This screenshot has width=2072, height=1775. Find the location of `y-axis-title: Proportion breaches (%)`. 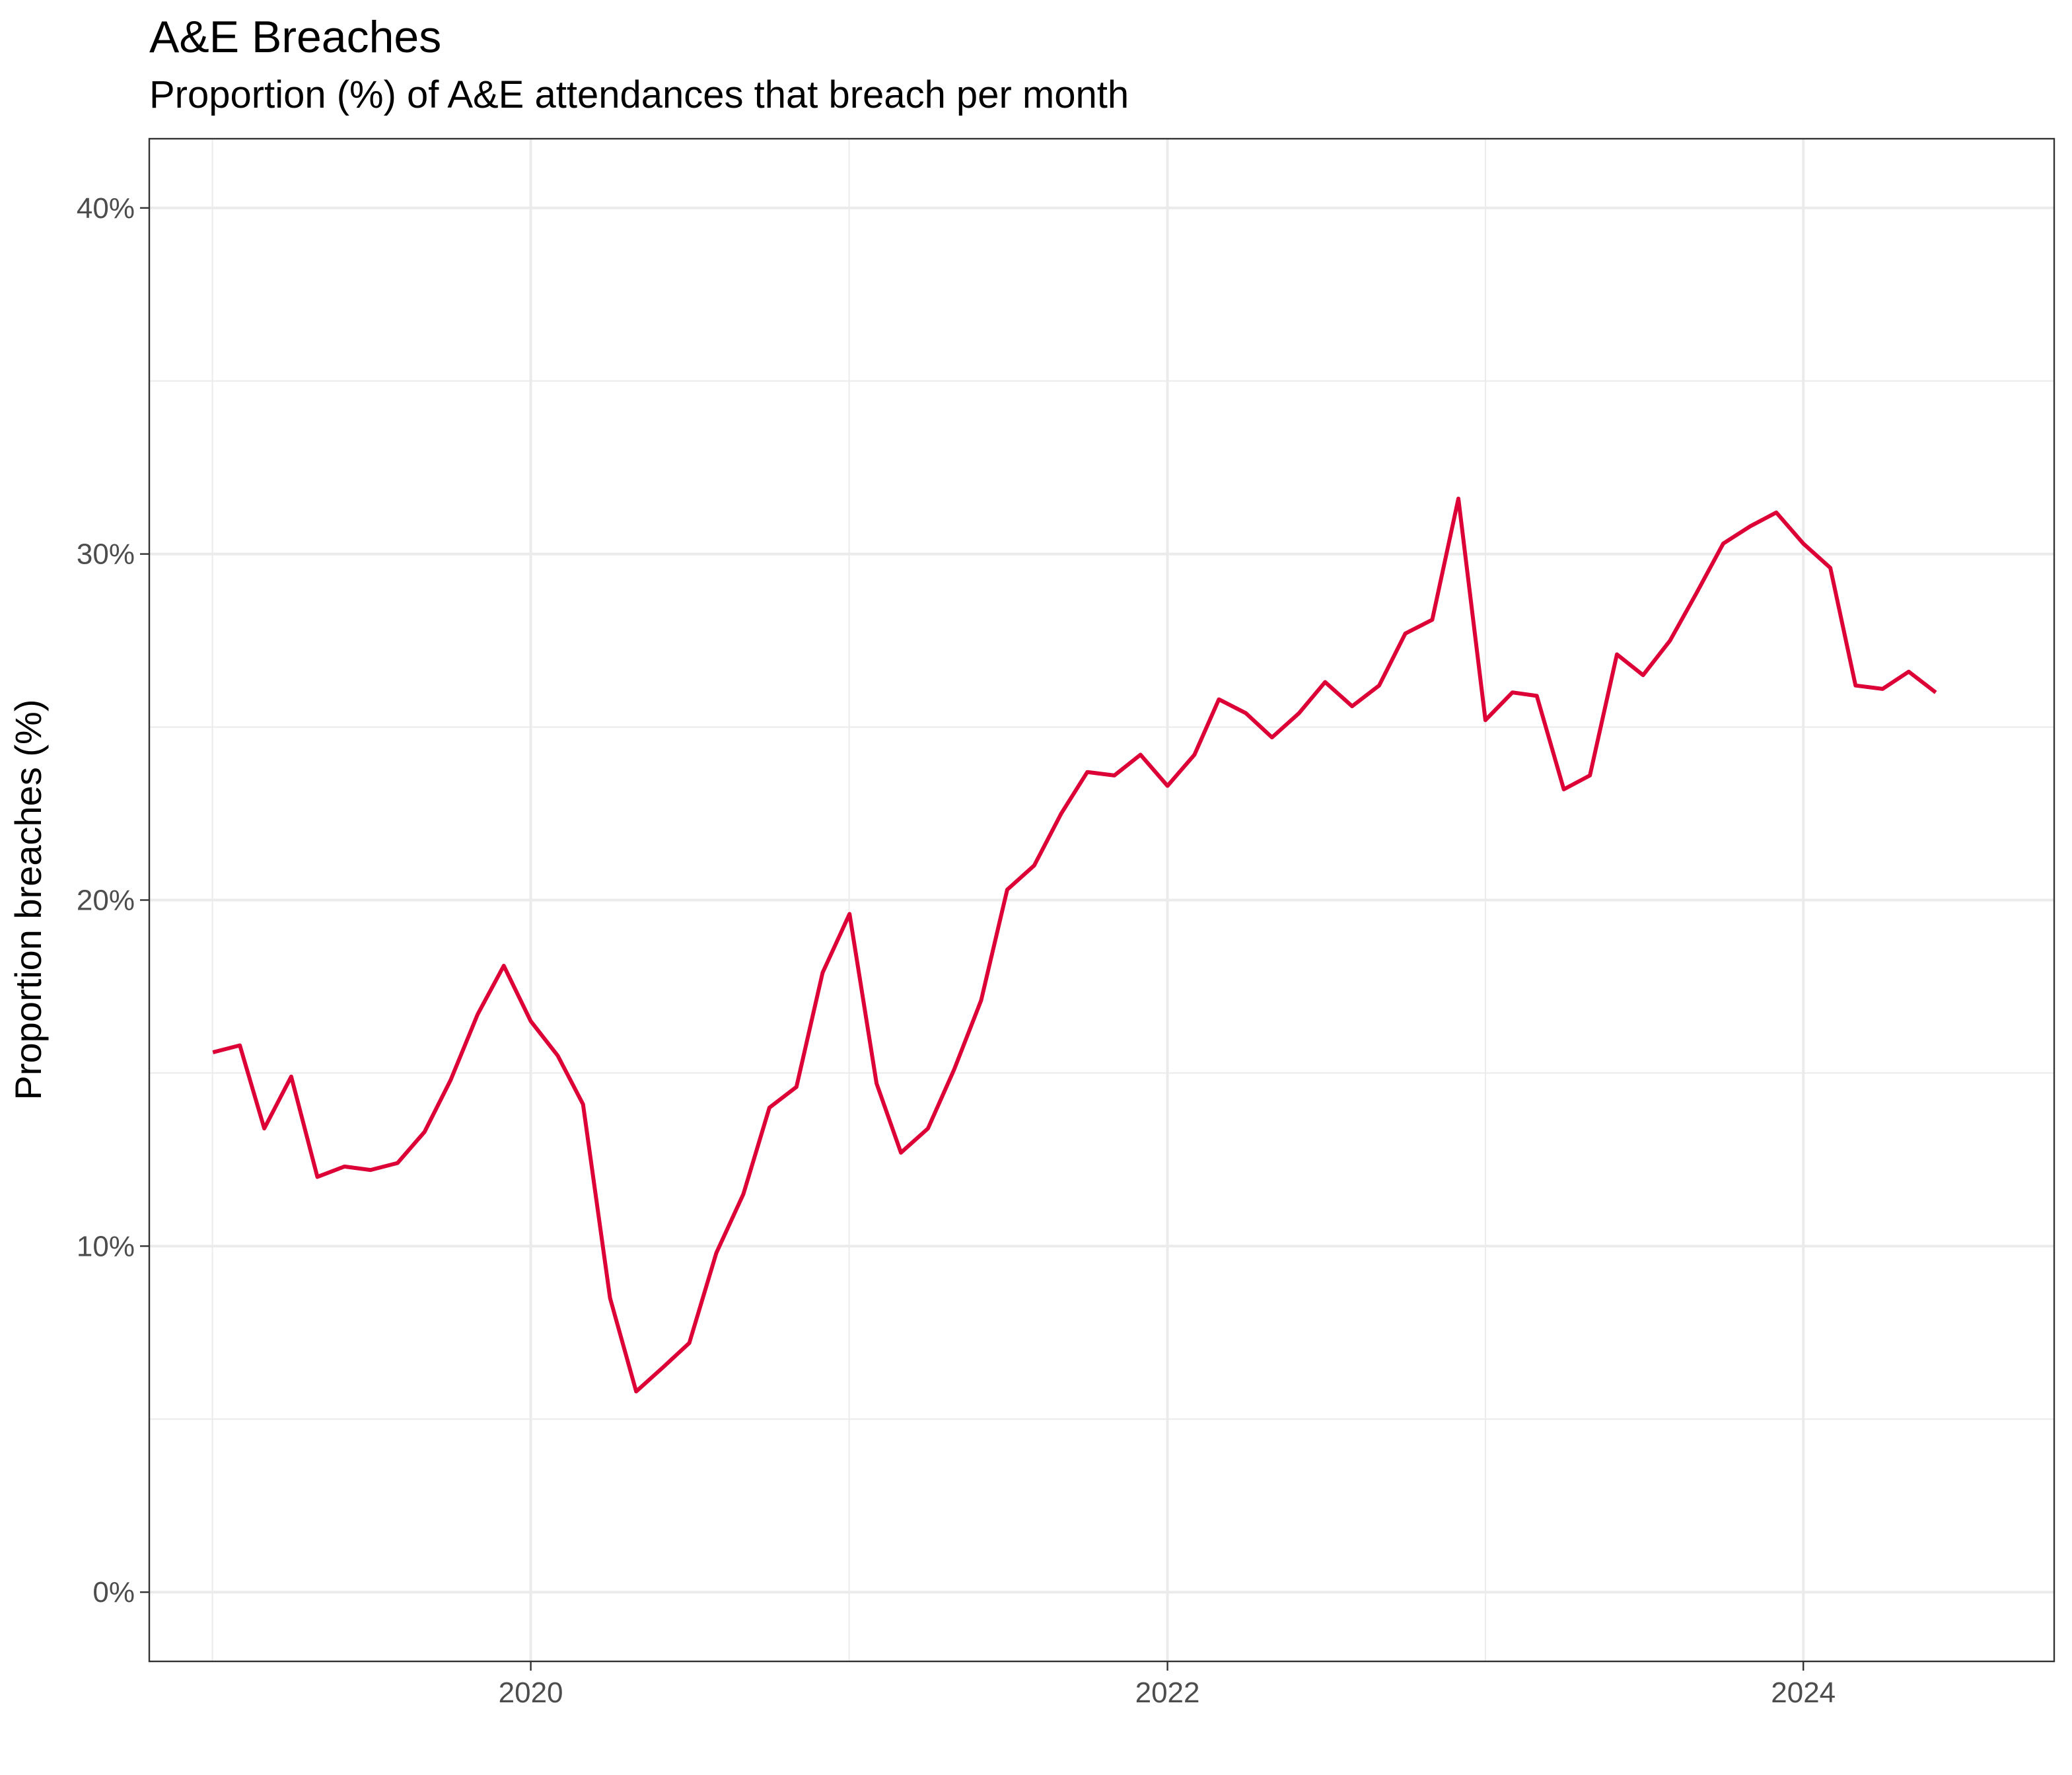

y-axis-title: Proportion breaches (%) is located at coordinates (28, 900).